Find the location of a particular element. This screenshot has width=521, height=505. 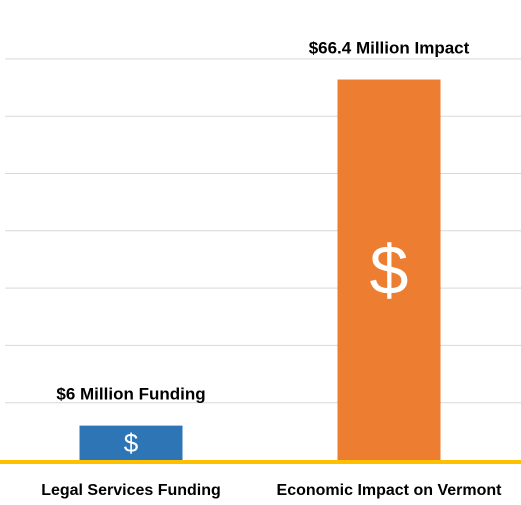

bar-symbol-economic-impact-on-vermont: $ is located at coordinates (389, 270).